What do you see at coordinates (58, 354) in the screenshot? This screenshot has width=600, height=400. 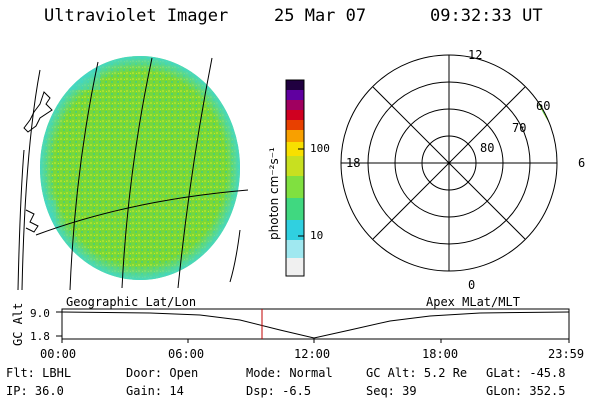 I see `time-tick-0000: 00:00` at bounding box center [58, 354].